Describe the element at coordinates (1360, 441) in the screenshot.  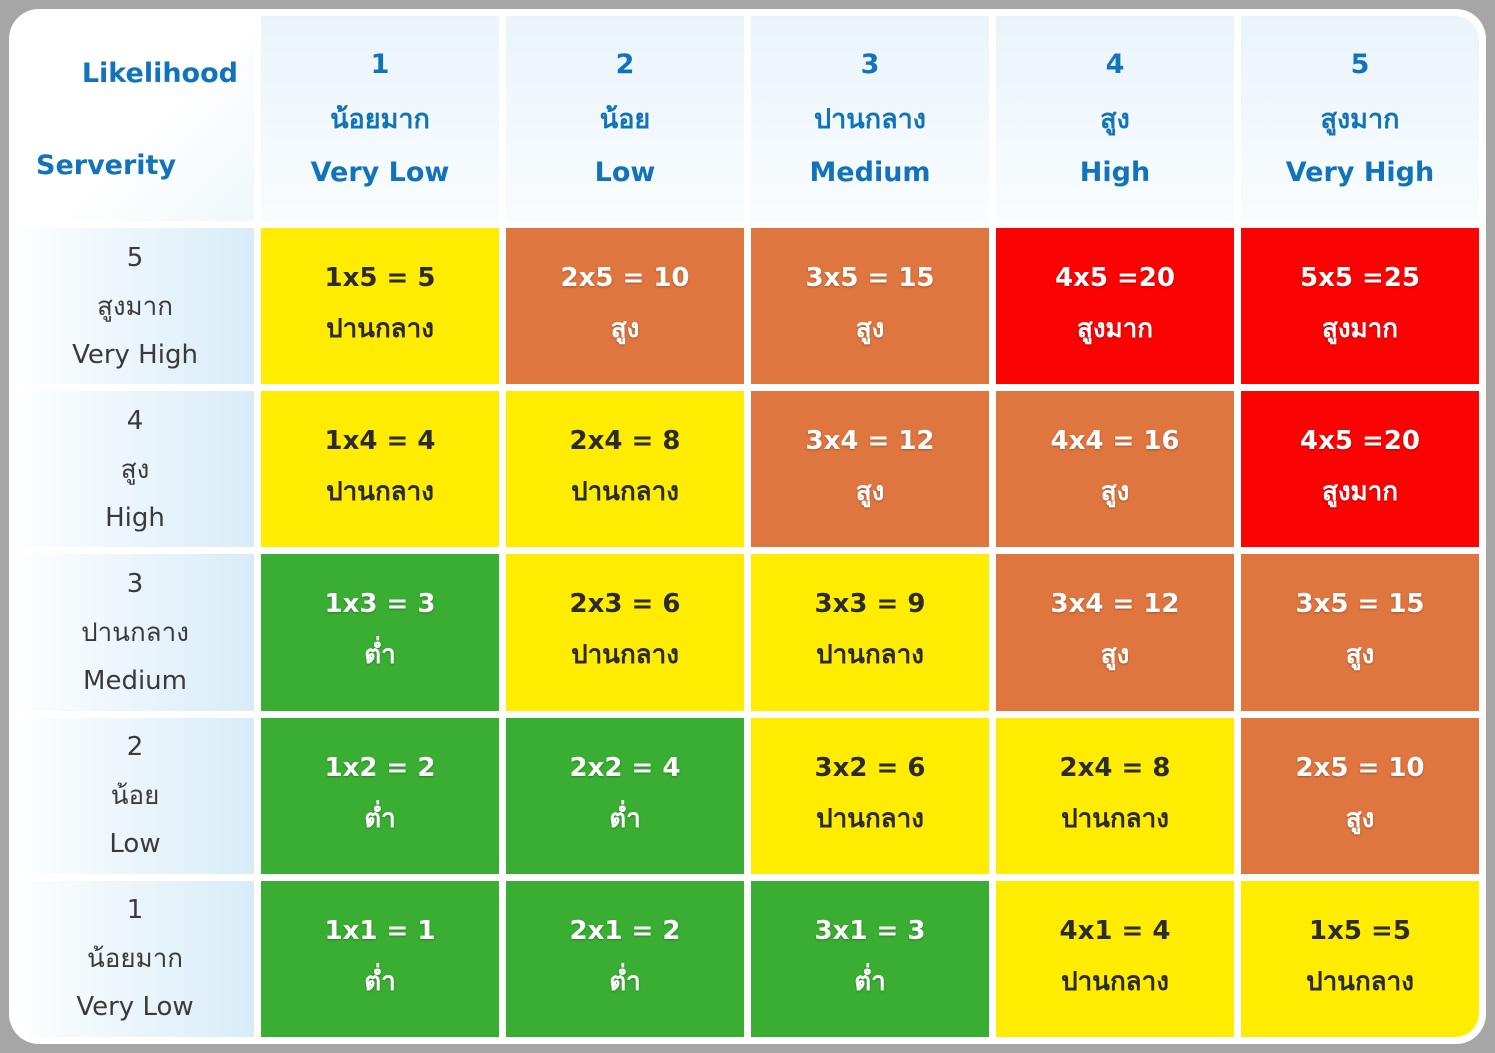
I see `risk-formula: 4x5 =20` at that location.